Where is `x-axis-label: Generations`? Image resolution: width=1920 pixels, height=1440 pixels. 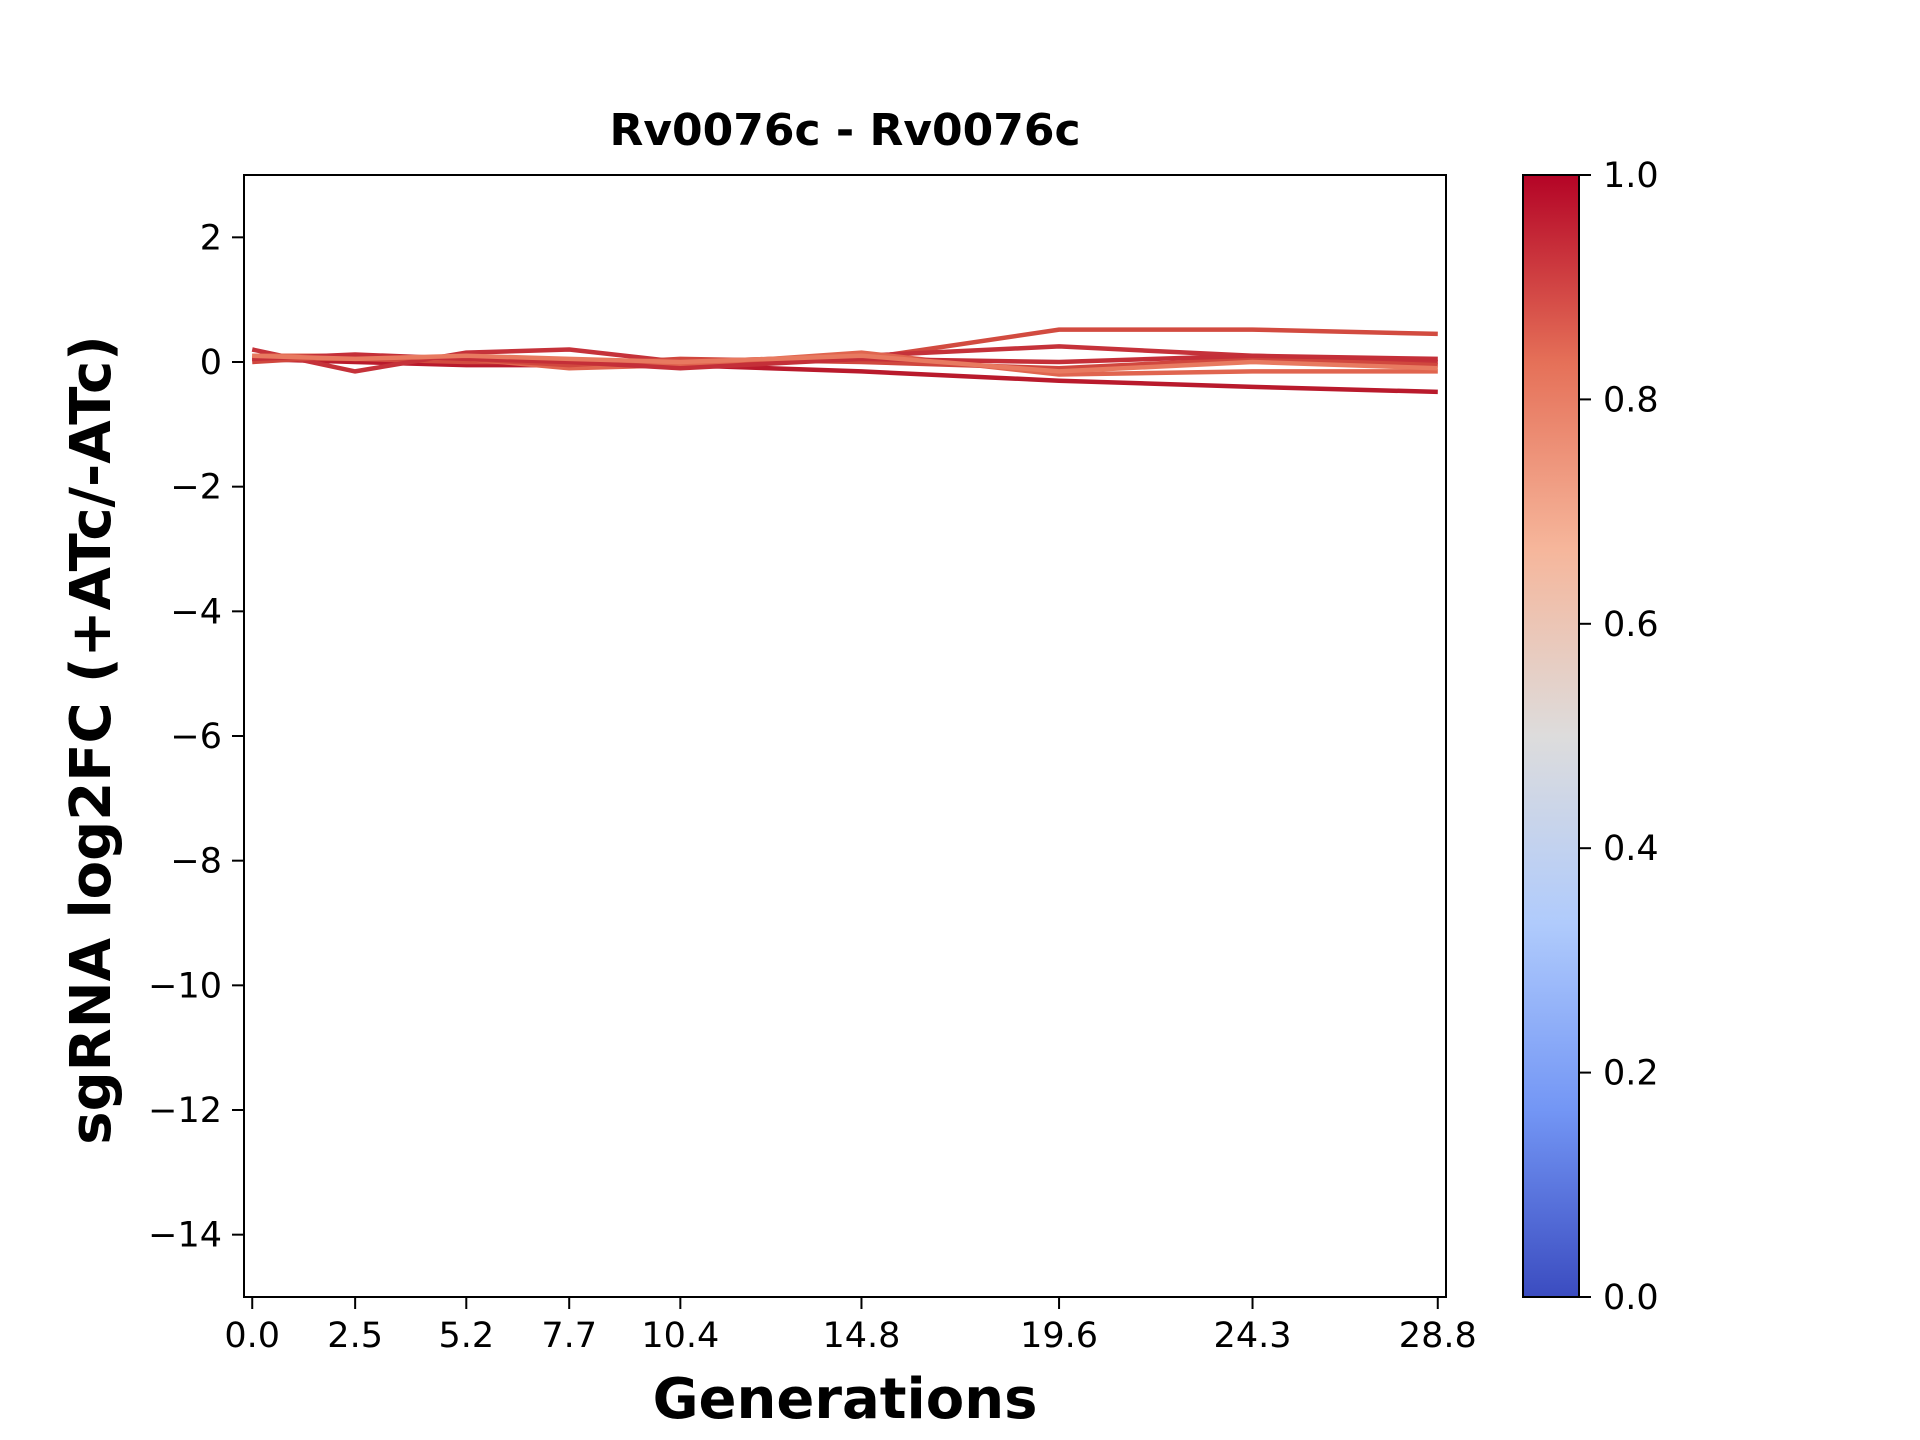 x-axis-label: Generations is located at coordinates (845, 1399).